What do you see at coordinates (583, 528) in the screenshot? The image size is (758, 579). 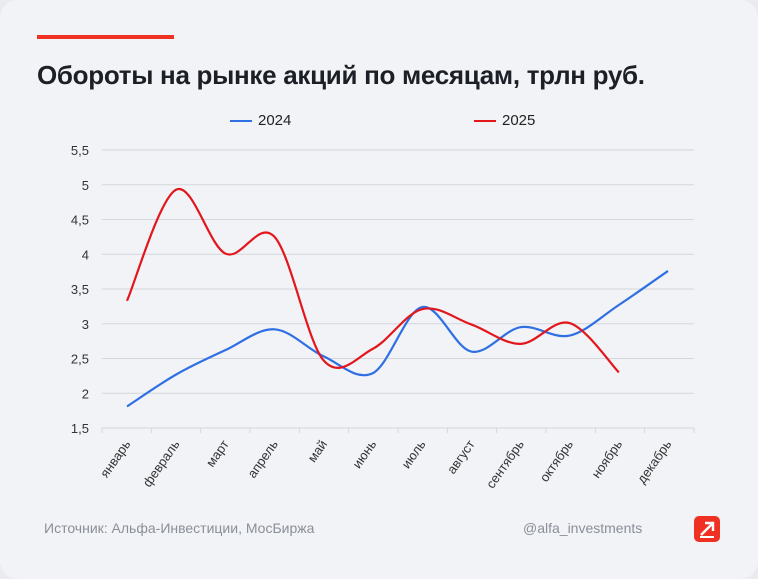 I see `handle: @alfa_investments` at bounding box center [583, 528].